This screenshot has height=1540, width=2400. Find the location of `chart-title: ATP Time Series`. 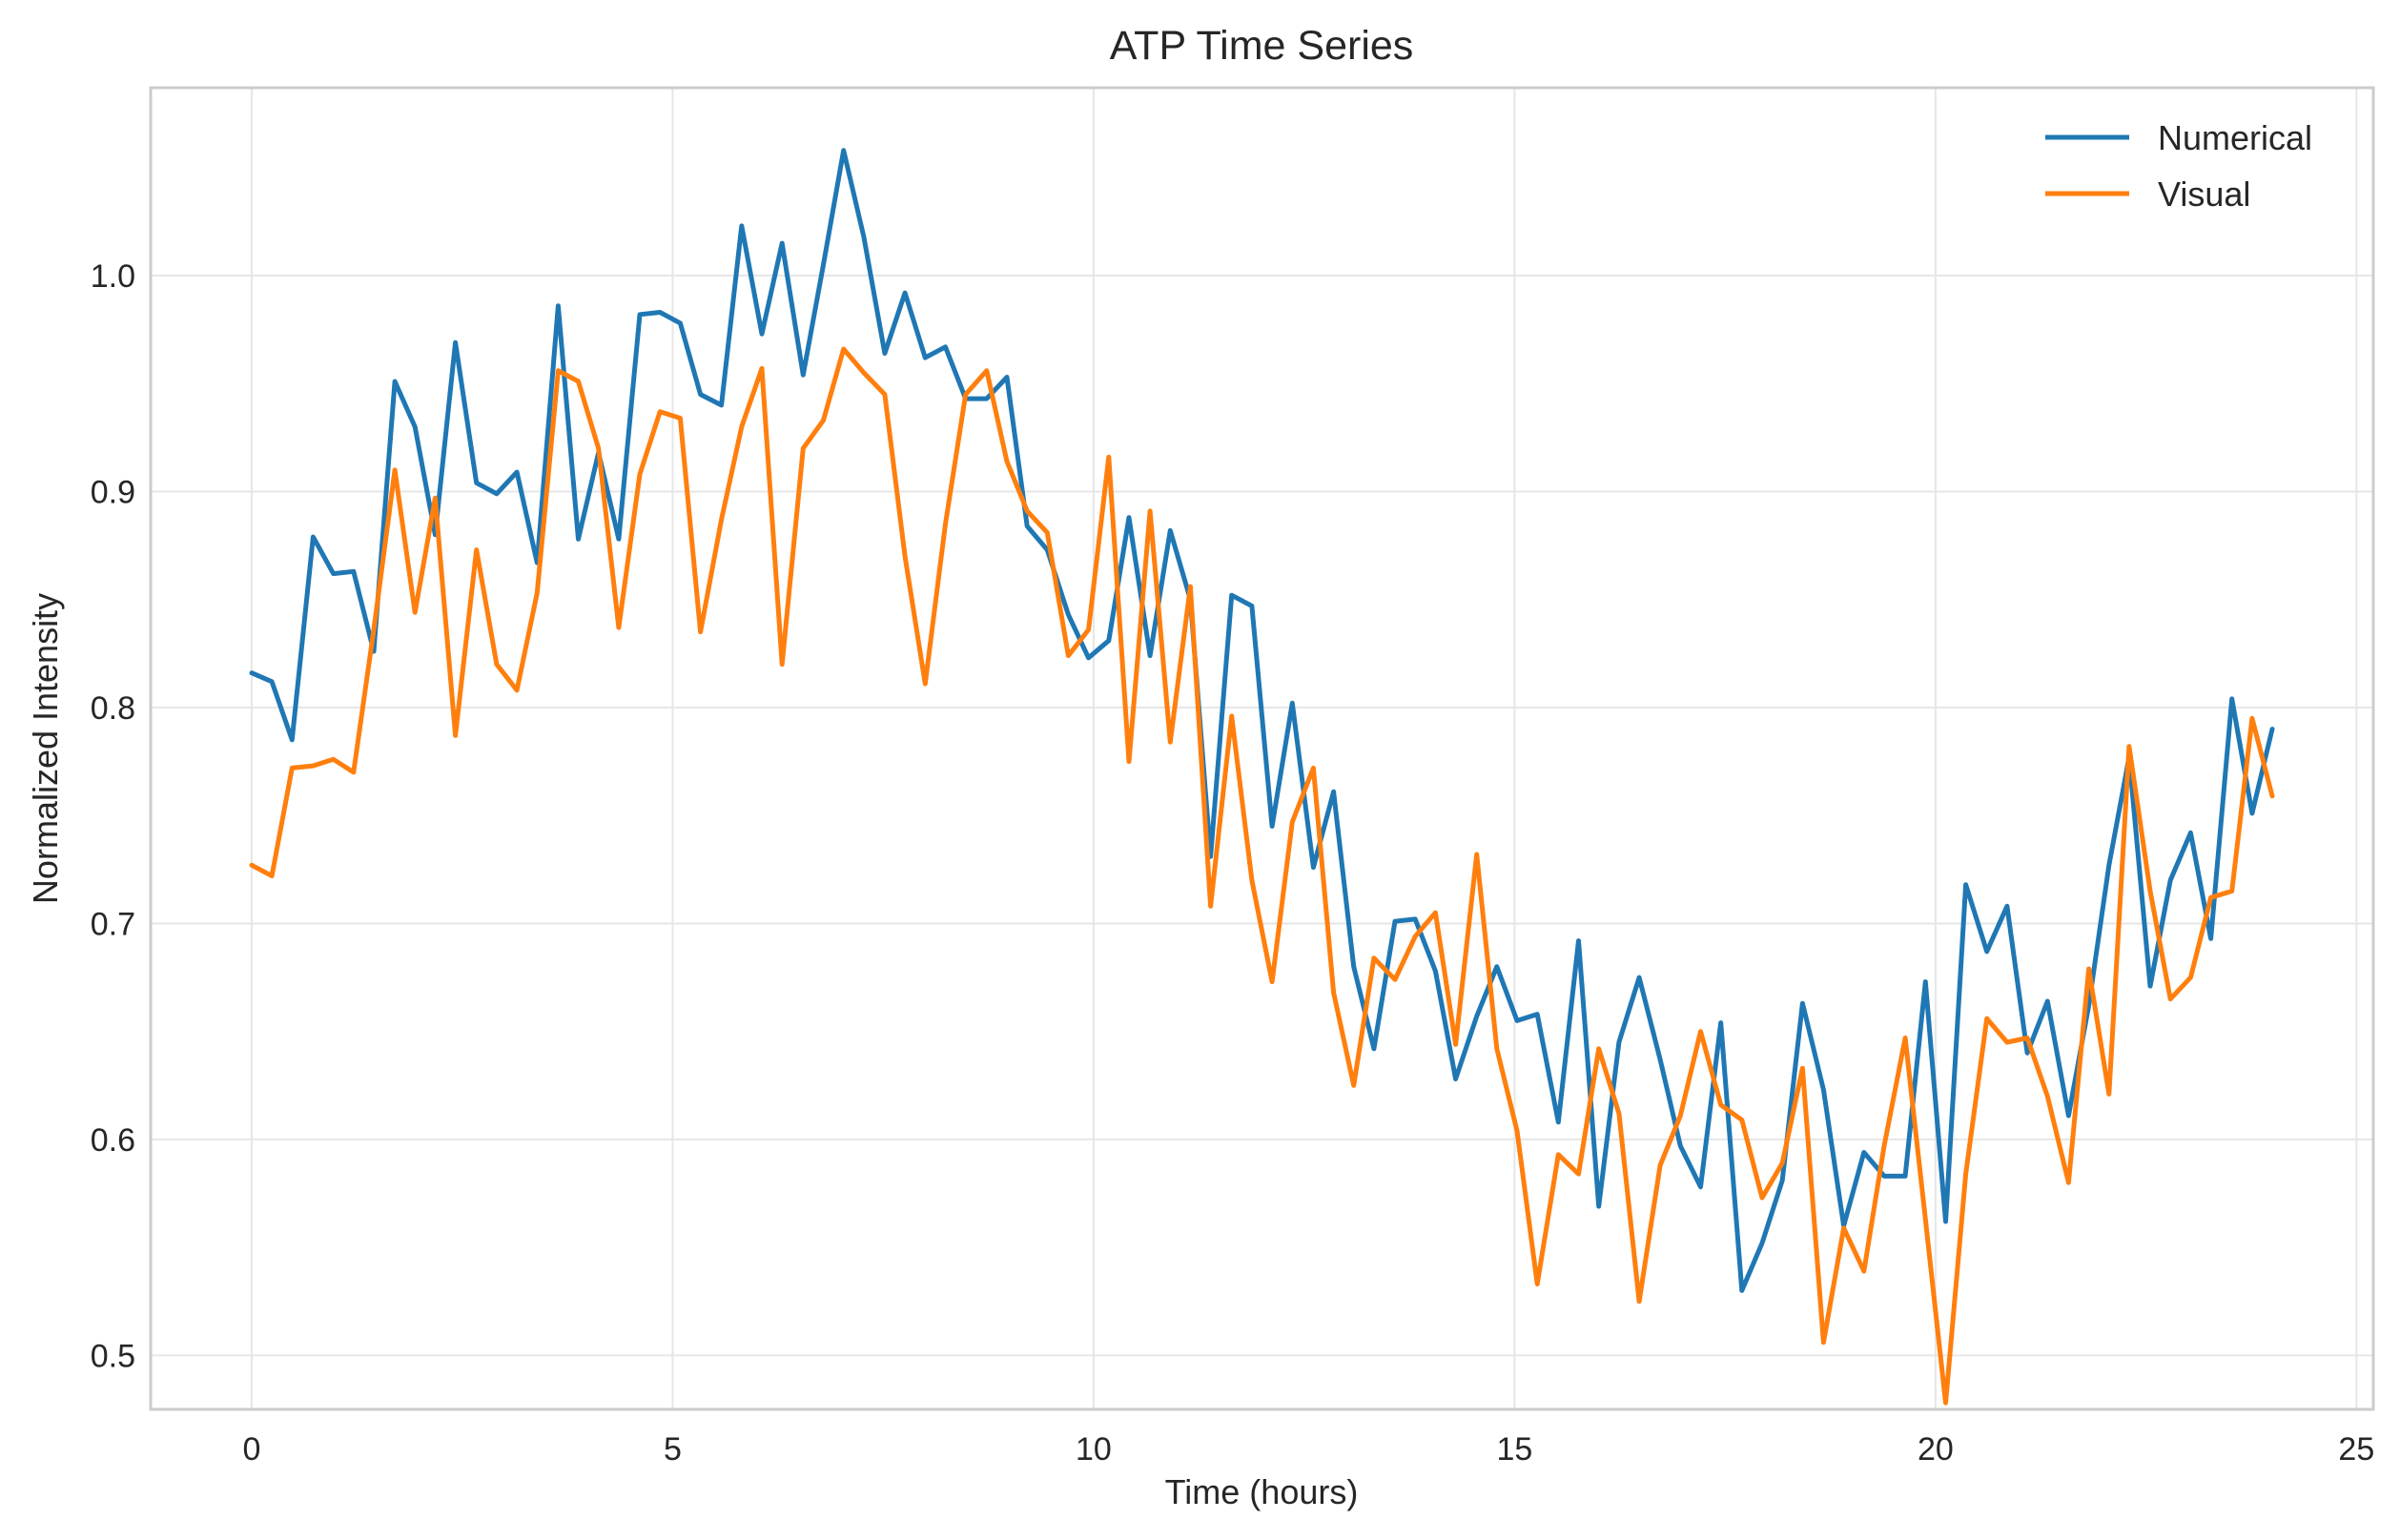

chart-title: ATP Time Series is located at coordinates (1262, 46).